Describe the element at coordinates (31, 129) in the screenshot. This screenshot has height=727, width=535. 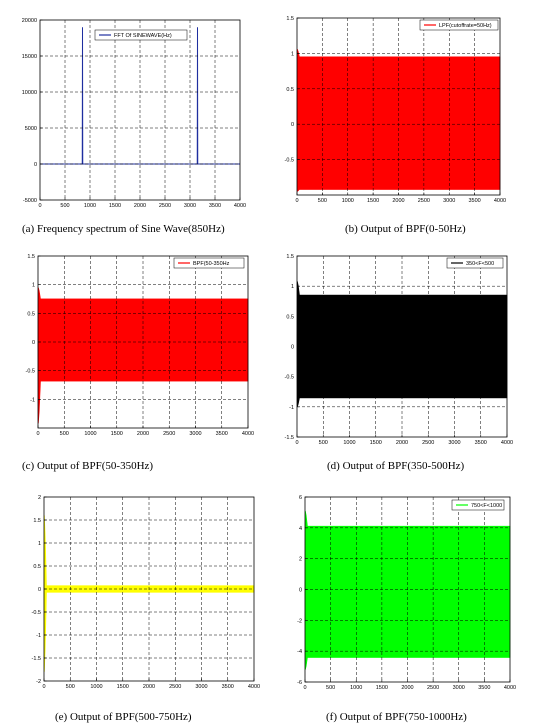
I see `y-tick-label: 5000` at that location.